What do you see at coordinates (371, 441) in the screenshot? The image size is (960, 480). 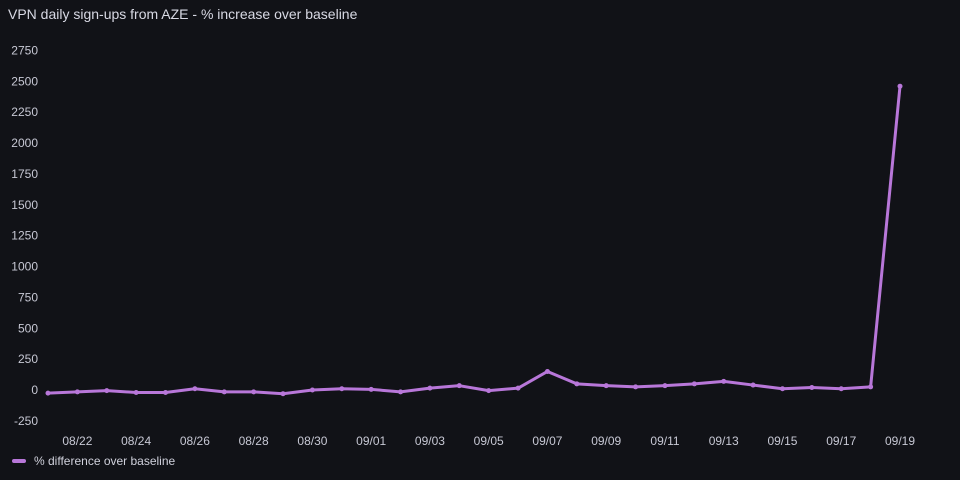 I see `x-tick-label: 09/01` at bounding box center [371, 441].